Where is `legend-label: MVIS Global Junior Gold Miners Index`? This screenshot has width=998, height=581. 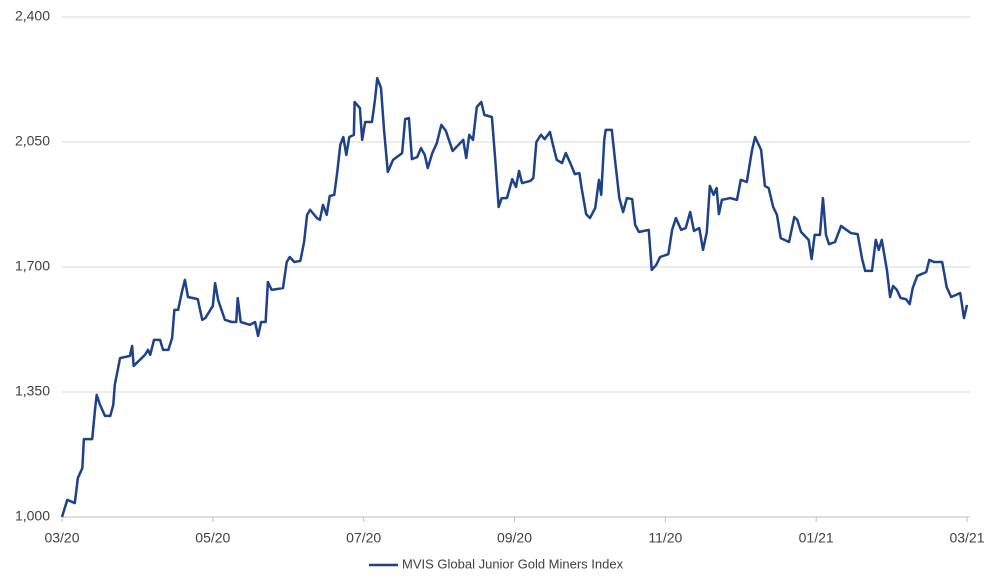 legend-label: MVIS Global Junior Gold Miners Index is located at coordinates (513, 563).